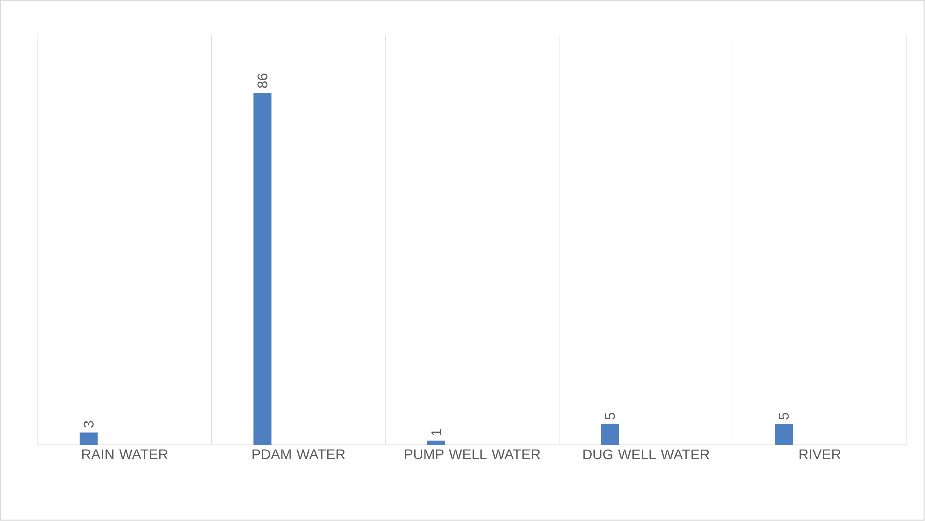 Image resolution: width=925 pixels, height=521 pixels. Describe the element at coordinates (437, 433) in the screenshot. I see `data-label: 1` at that location.